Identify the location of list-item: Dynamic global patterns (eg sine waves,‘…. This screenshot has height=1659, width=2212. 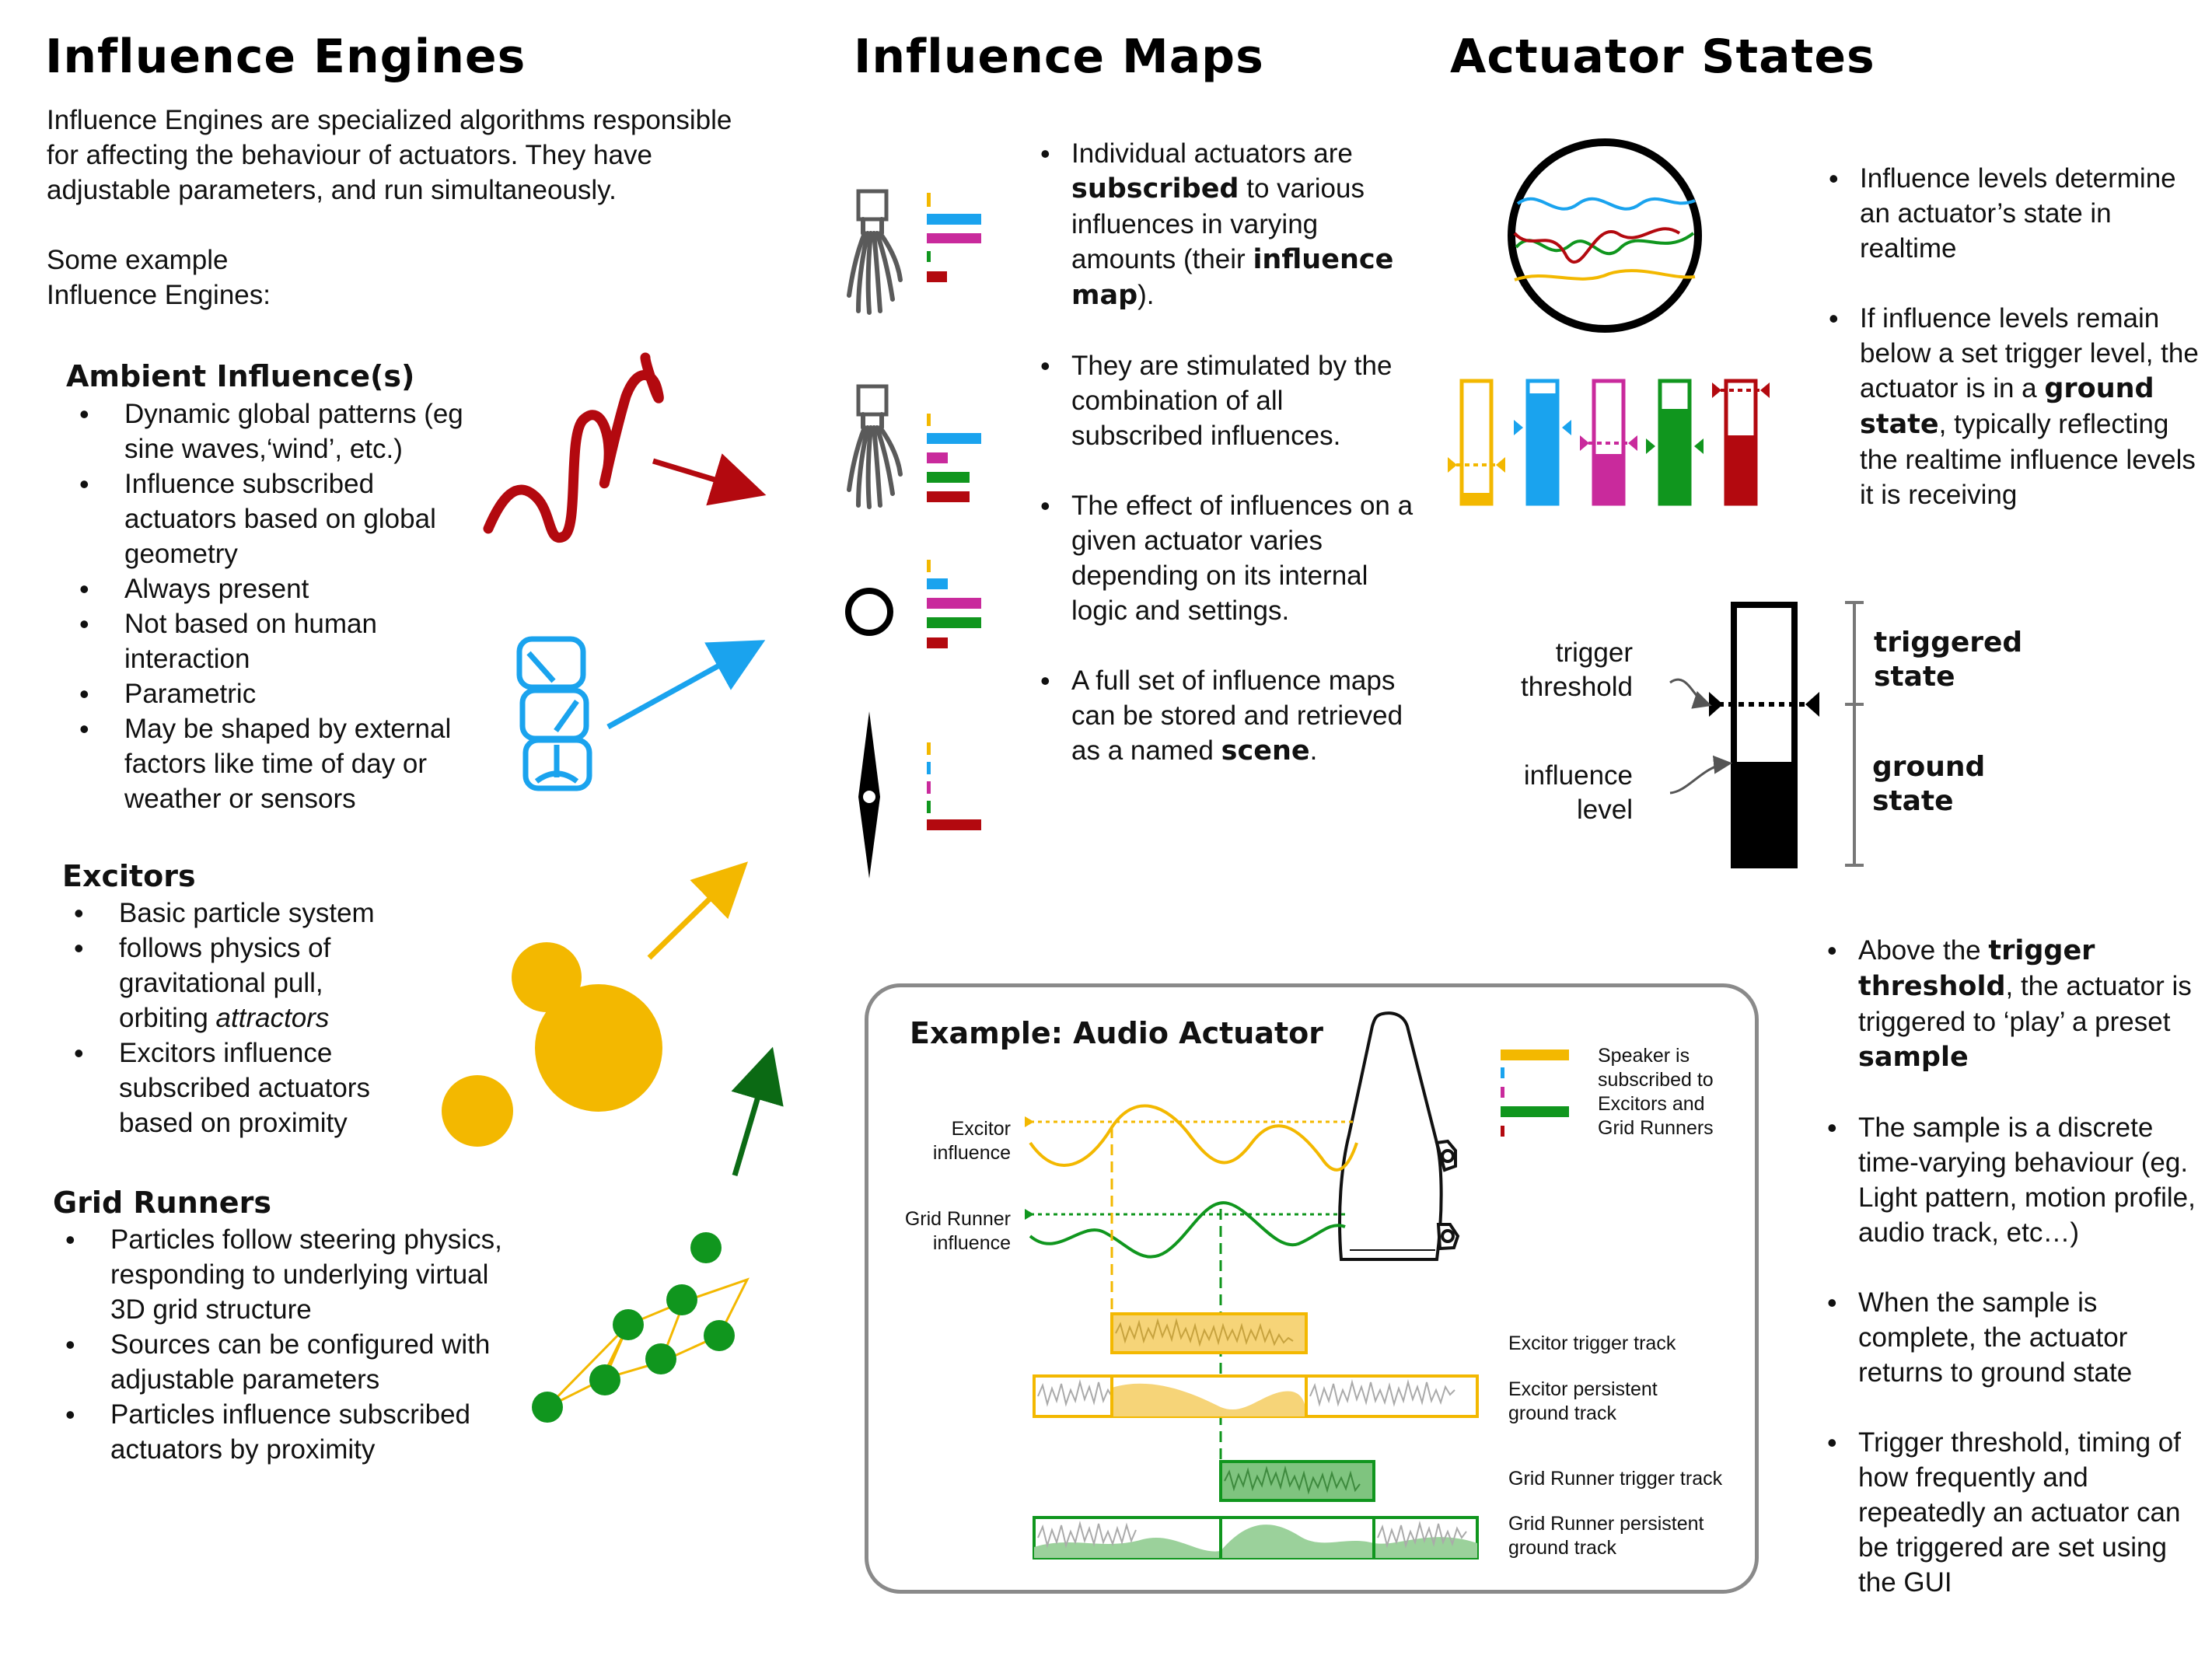
(276, 431).